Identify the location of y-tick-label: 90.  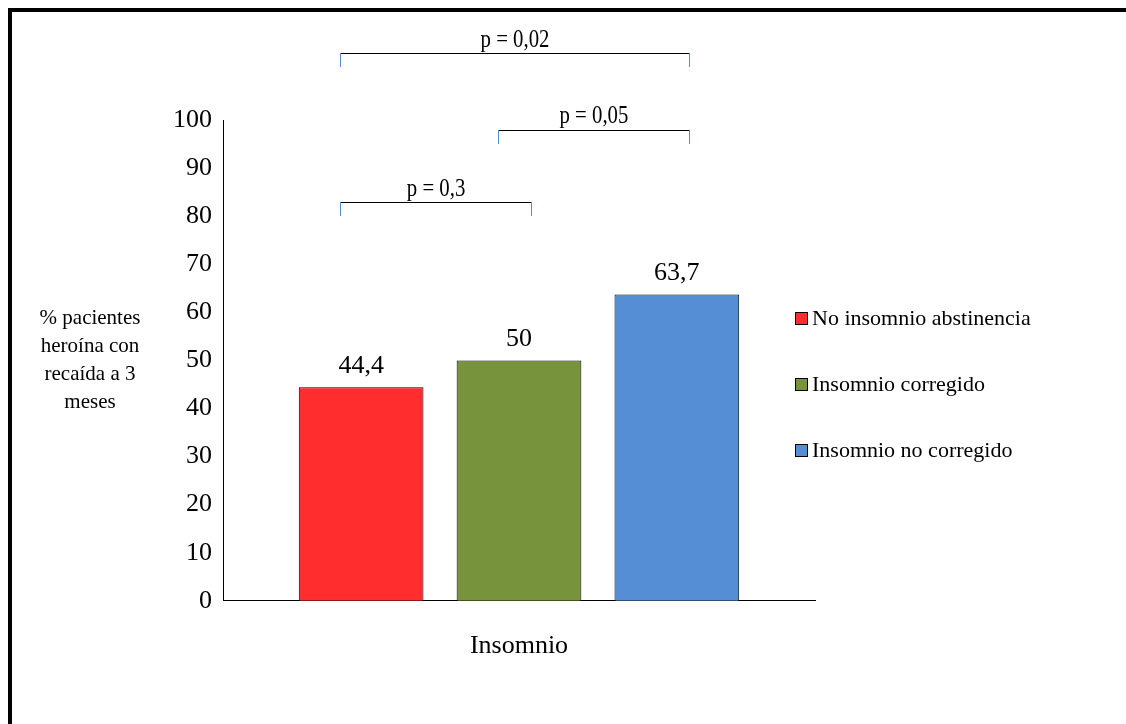
(199, 166).